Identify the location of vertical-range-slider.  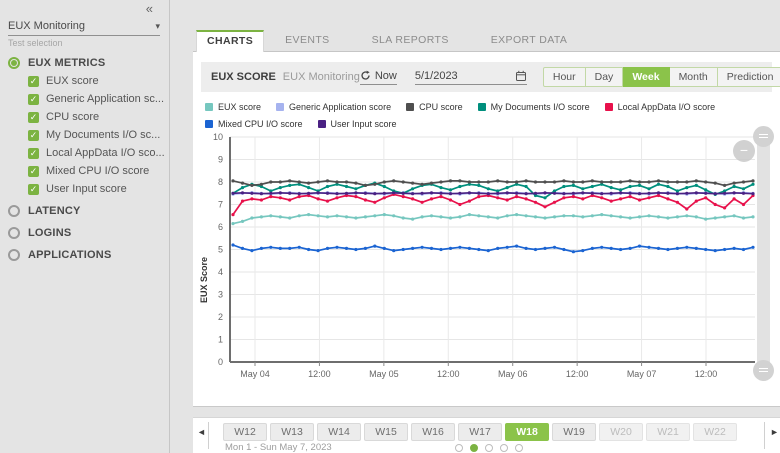
(763, 253).